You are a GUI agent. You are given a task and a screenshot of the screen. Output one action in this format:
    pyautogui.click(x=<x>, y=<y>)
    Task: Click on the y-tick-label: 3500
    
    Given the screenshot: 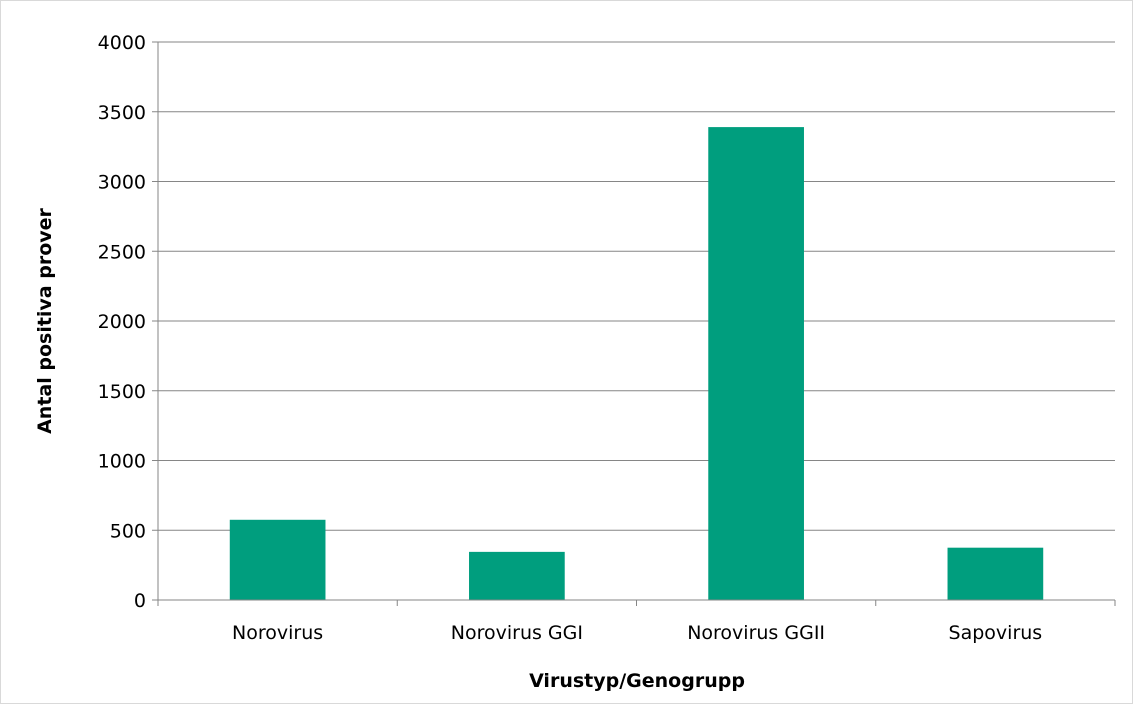 What is the action you would take?
    pyautogui.click(x=122, y=113)
    